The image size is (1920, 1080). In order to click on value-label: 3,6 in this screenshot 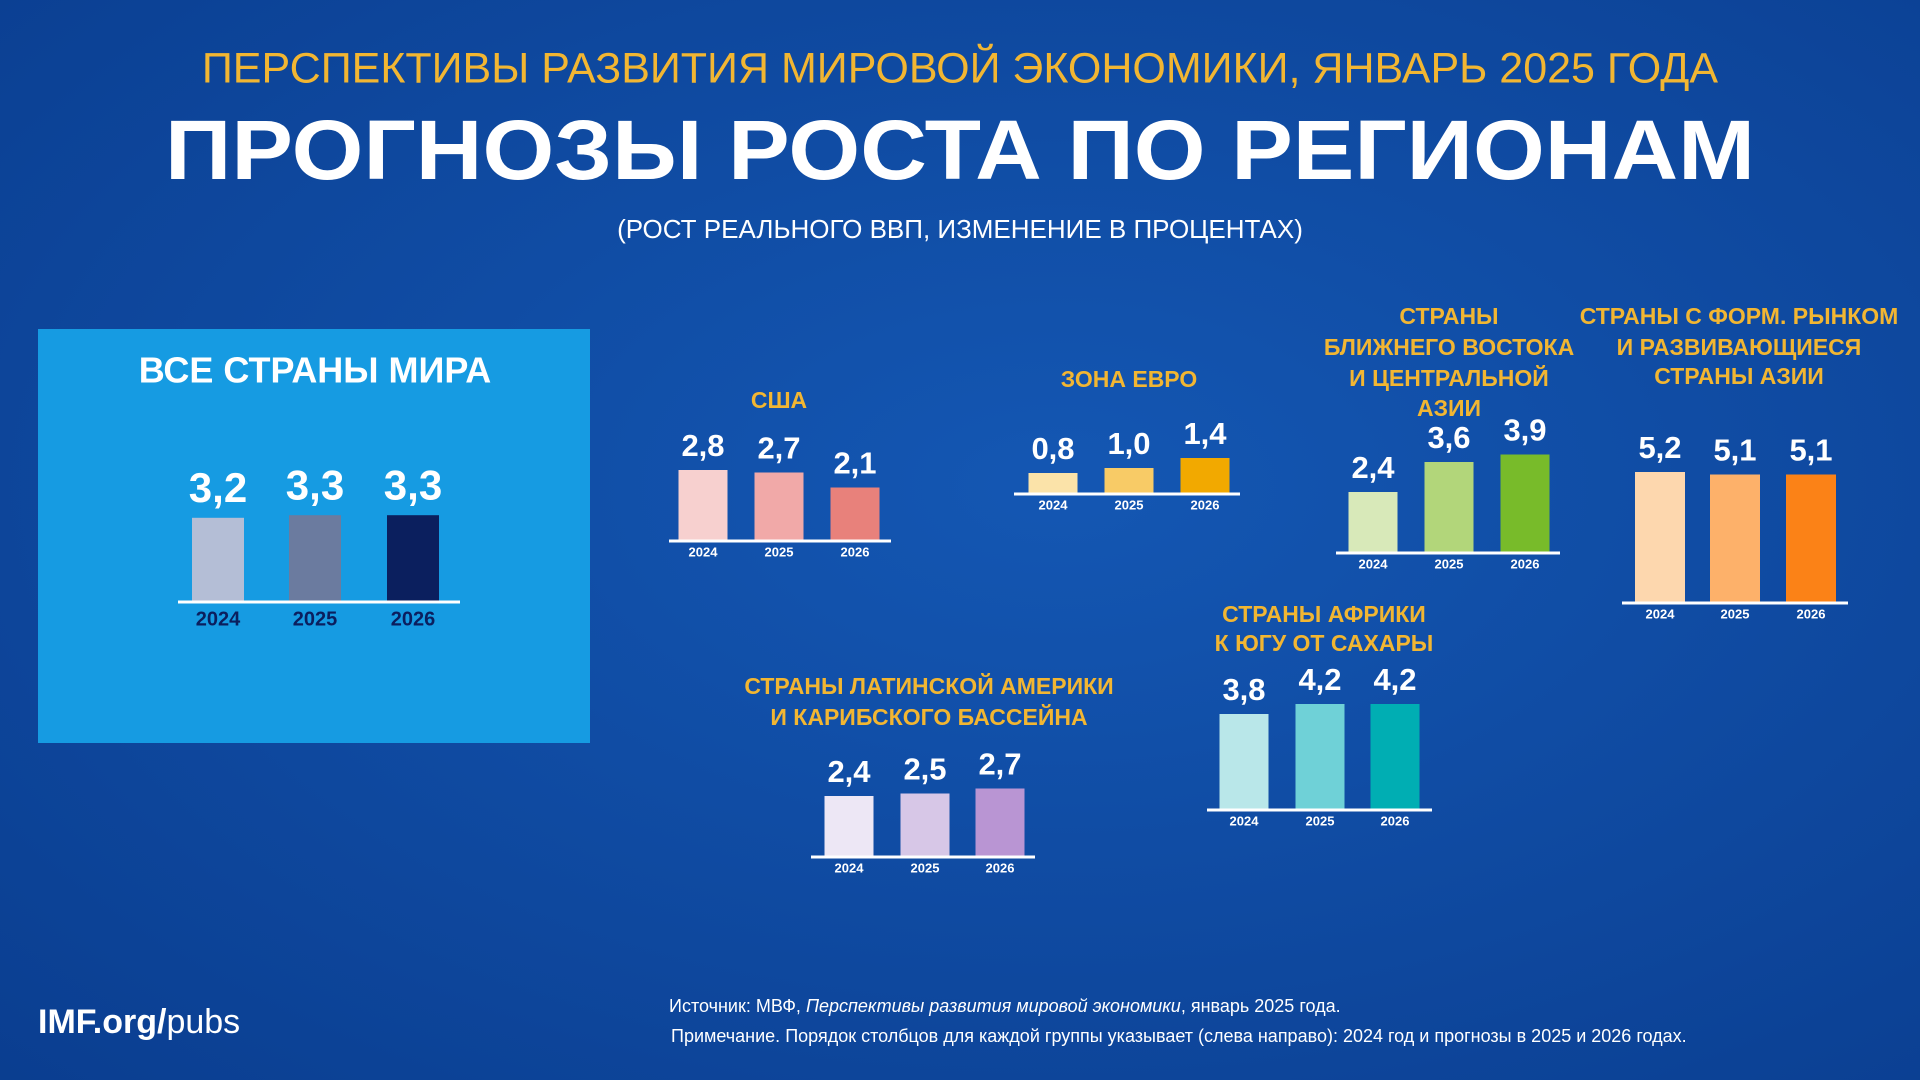, I will do `click(1448, 437)`.